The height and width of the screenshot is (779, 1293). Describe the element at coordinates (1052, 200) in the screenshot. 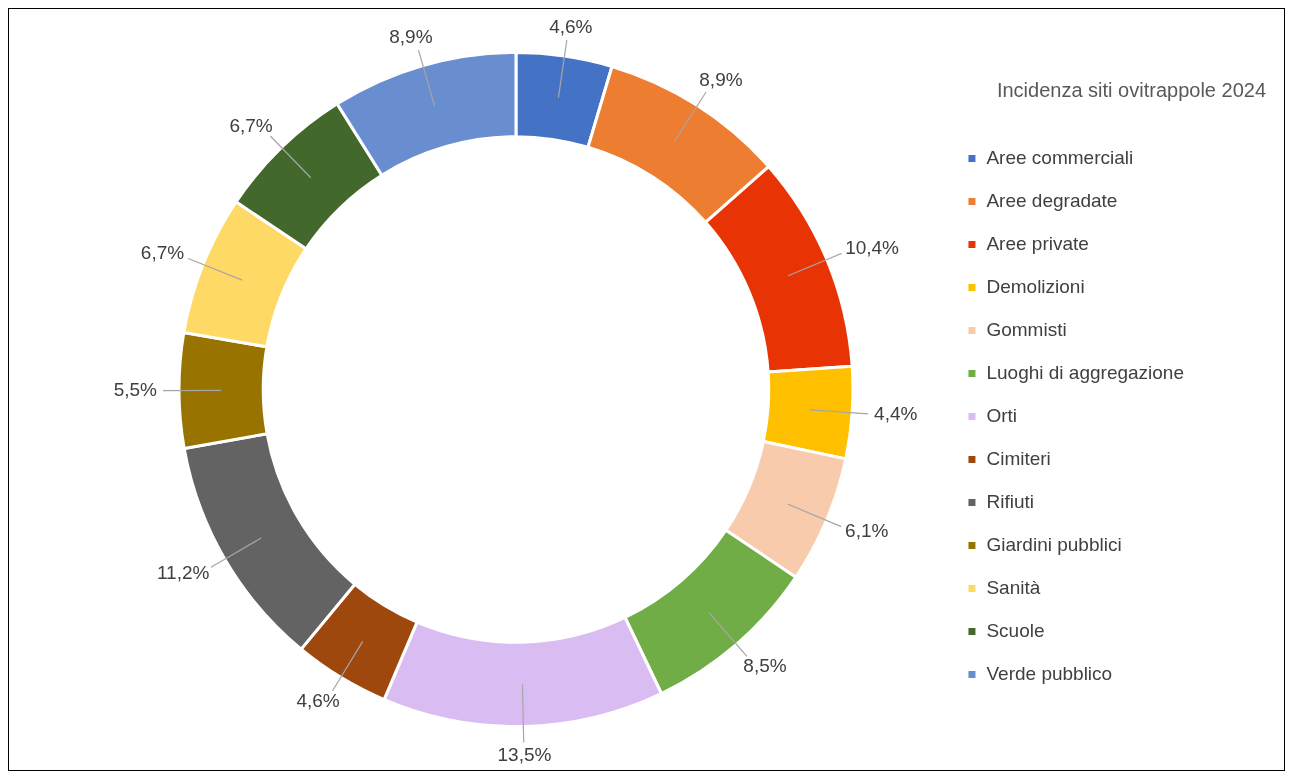

I see `legend-label: Aree degradate` at that location.